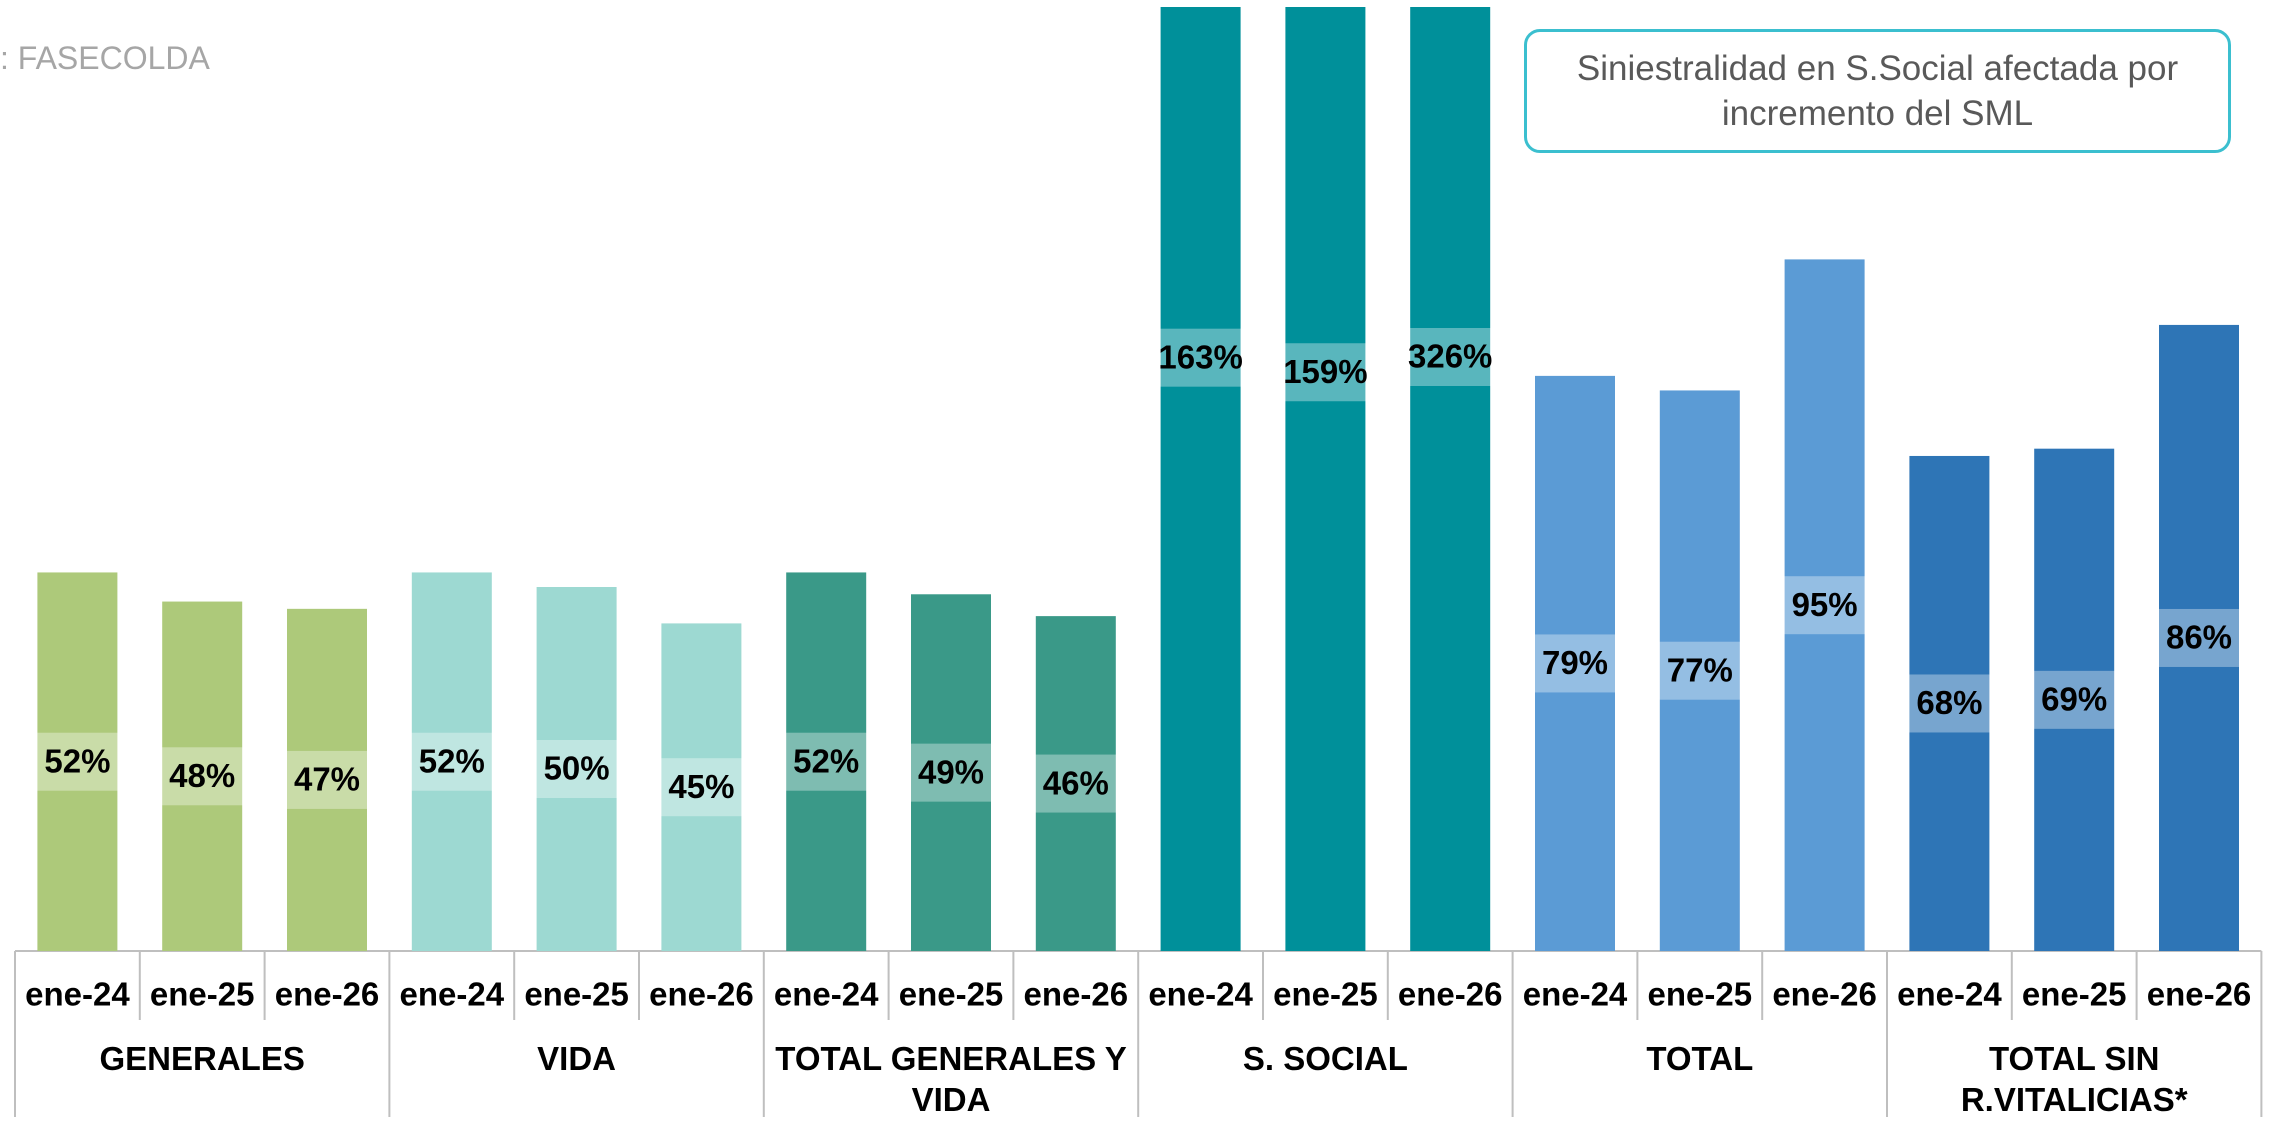 The width and height of the screenshot is (2272, 1121). I want to click on data-label: 77%, so click(1700, 669).